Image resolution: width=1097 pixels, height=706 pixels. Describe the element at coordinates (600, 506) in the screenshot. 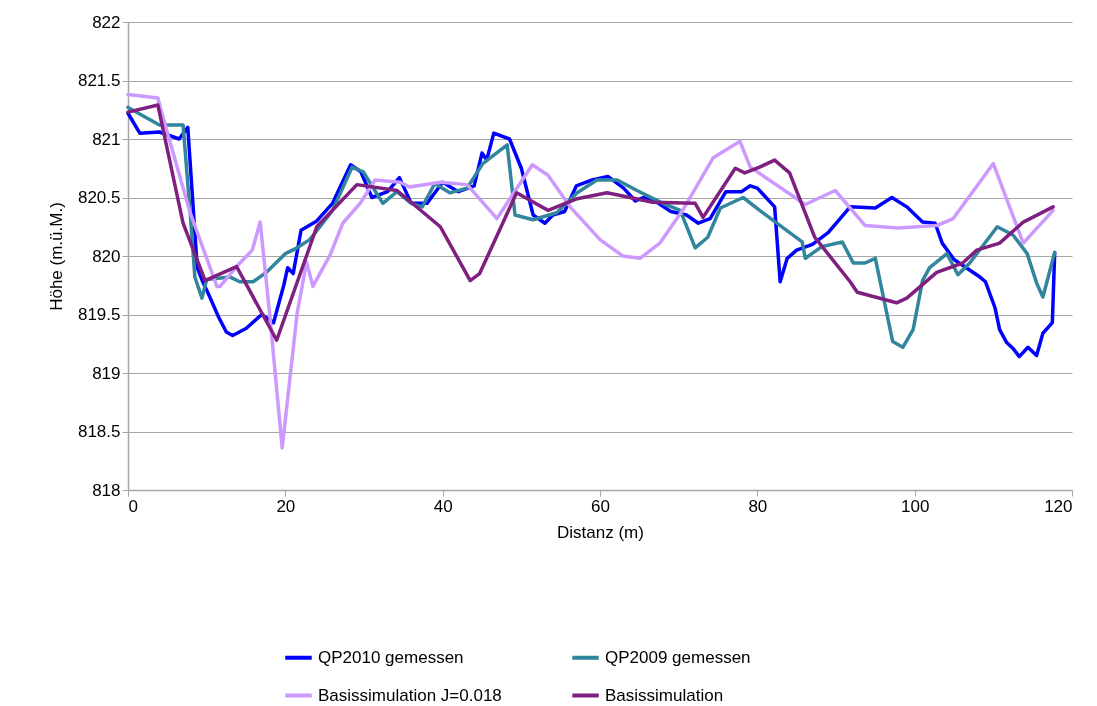

I see `x-tick-label: 60` at that location.